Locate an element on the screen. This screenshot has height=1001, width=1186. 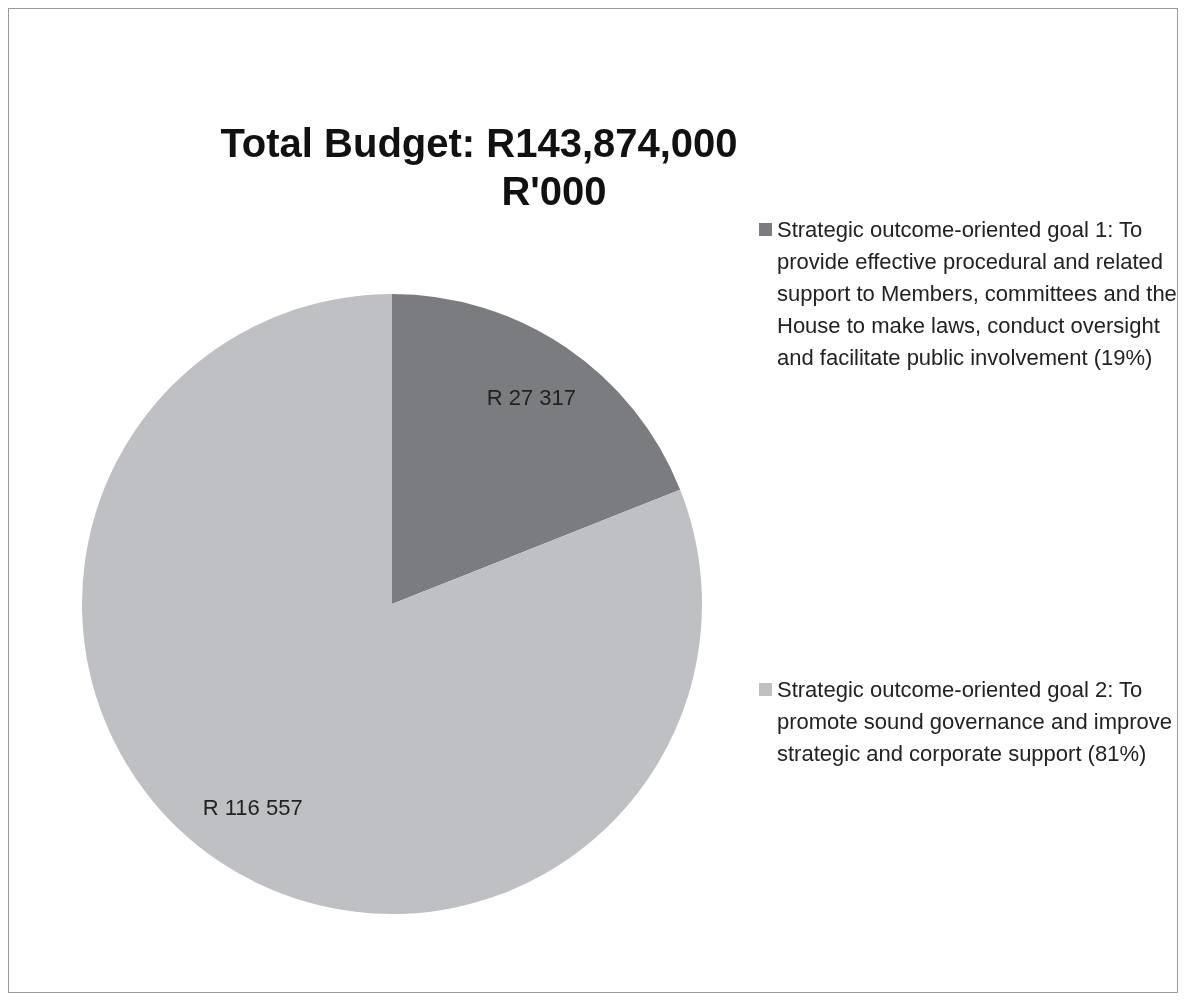
chart-title: Total Budget: R143,874,000 is located at coordinates (479, 143).